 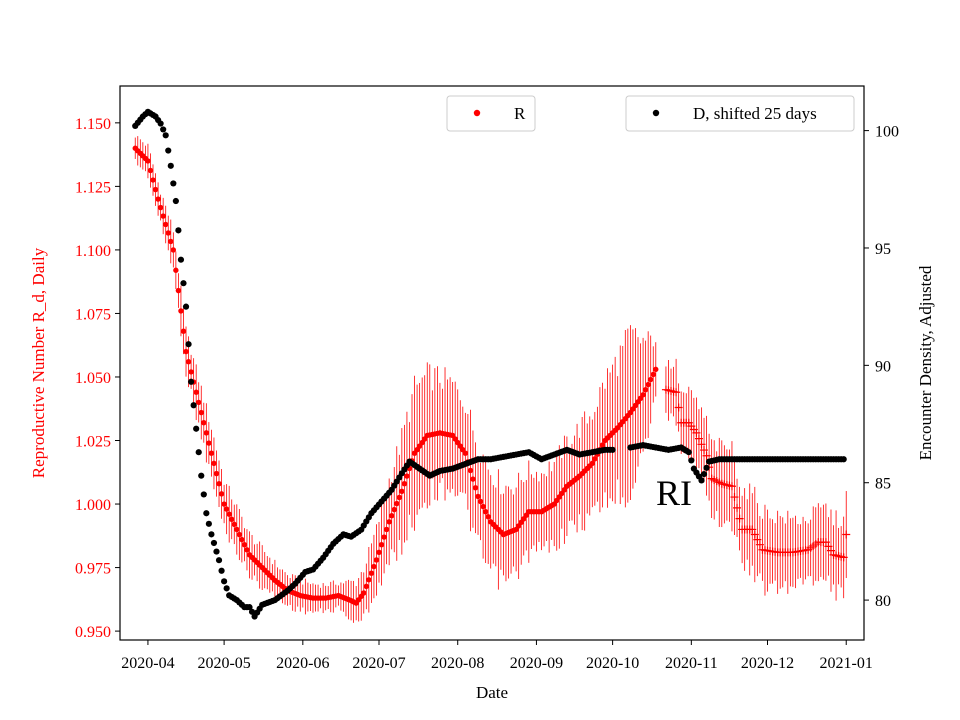 What do you see at coordinates (93, 124) in the screenshot?
I see `left-y-tick-label: 1.150` at bounding box center [93, 124].